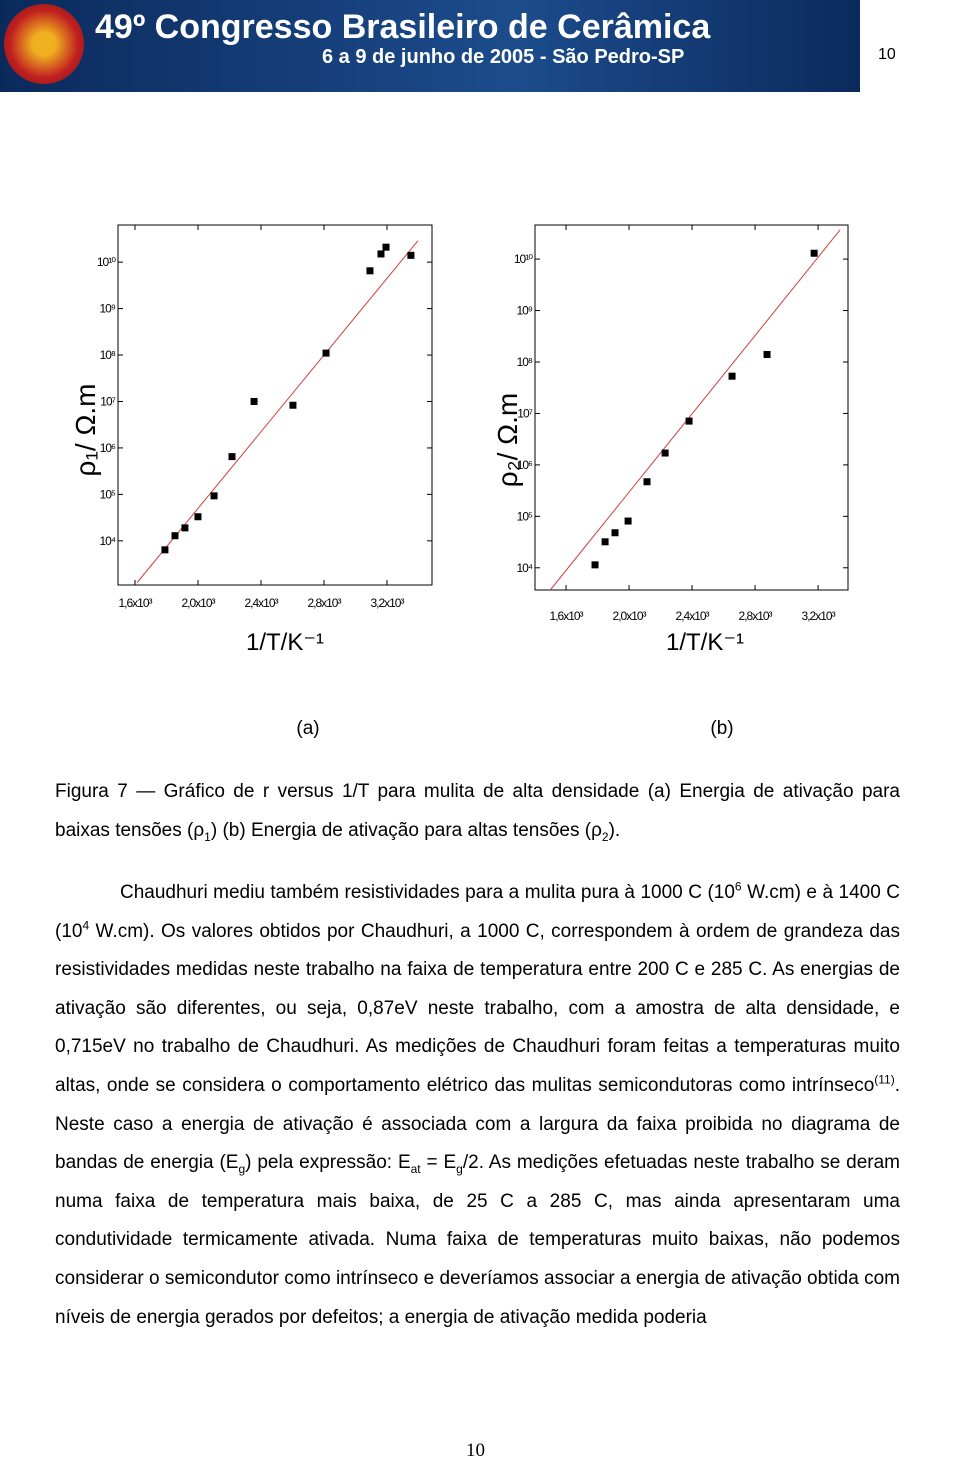  What do you see at coordinates (887, 54) in the screenshot?
I see `page-number: 10` at bounding box center [887, 54].